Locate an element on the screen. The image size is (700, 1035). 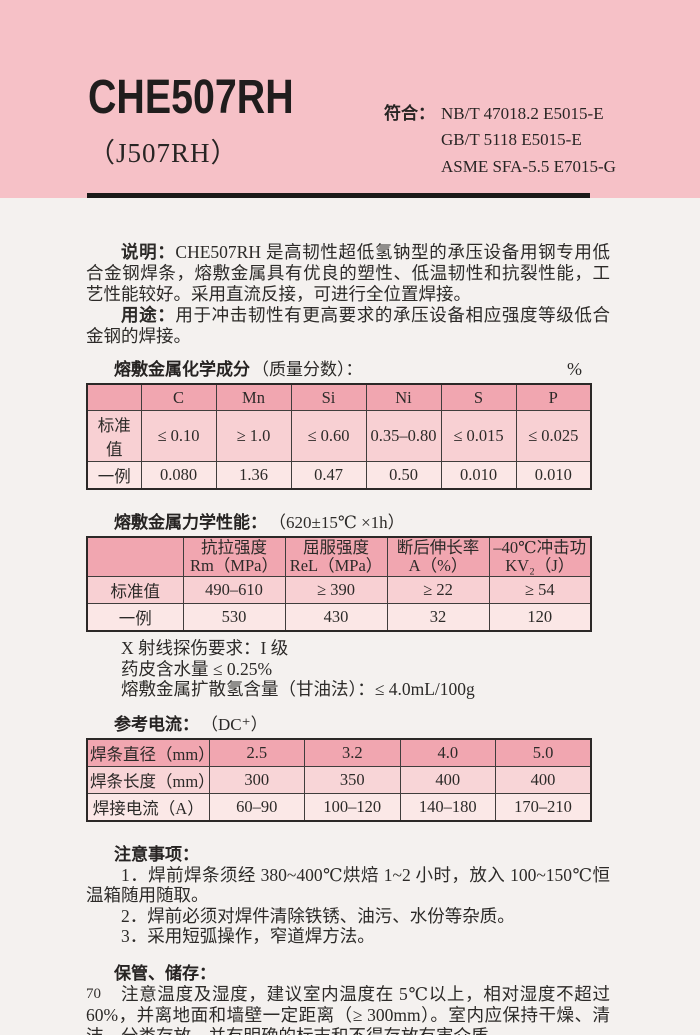
standard-item: GB/T 5118 E5015-E is located at coordinates (511, 140).